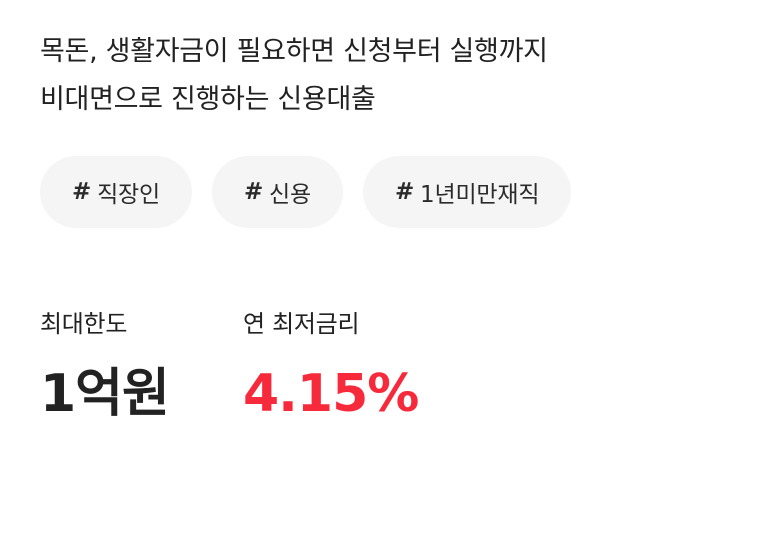  I want to click on min-rate-label: 연 최저금리, so click(301, 324).